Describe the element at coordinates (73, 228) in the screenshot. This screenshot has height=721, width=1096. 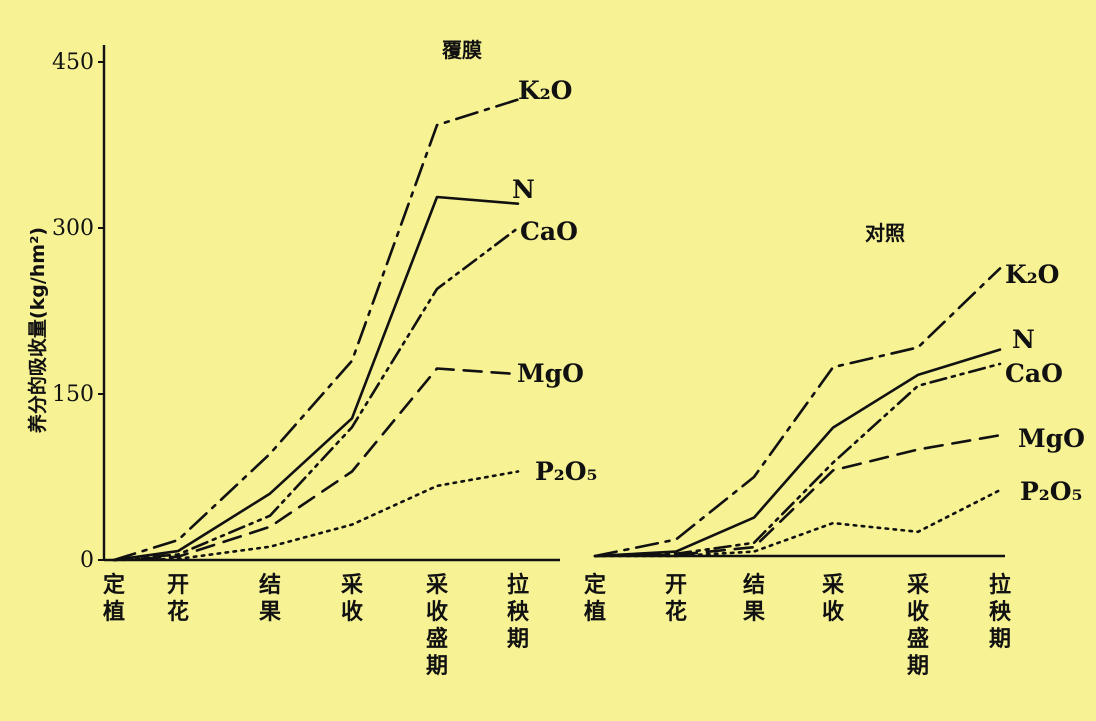
I see `y-tick-label: 300` at that location.